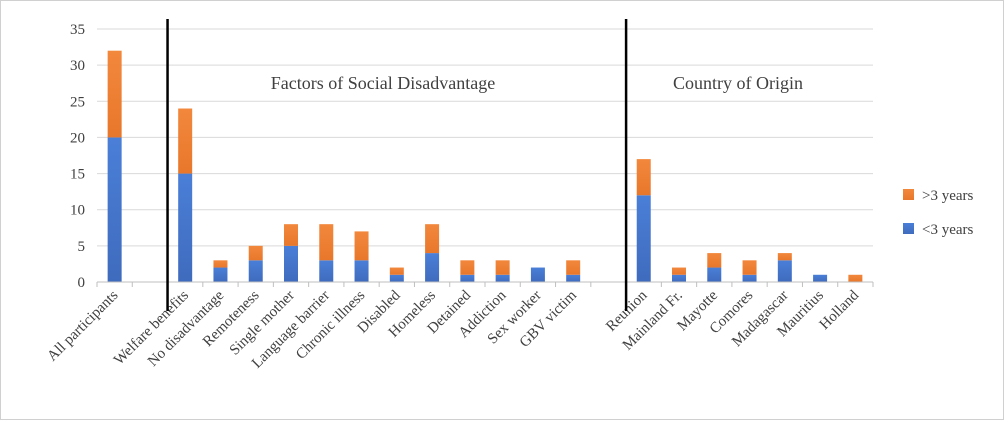 Image resolution: width=1004 pixels, height=424 pixels. What do you see at coordinates (714, 260) in the screenshot?
I see `bar-mayotte-over-3-years` at bounding box center [714, 260].